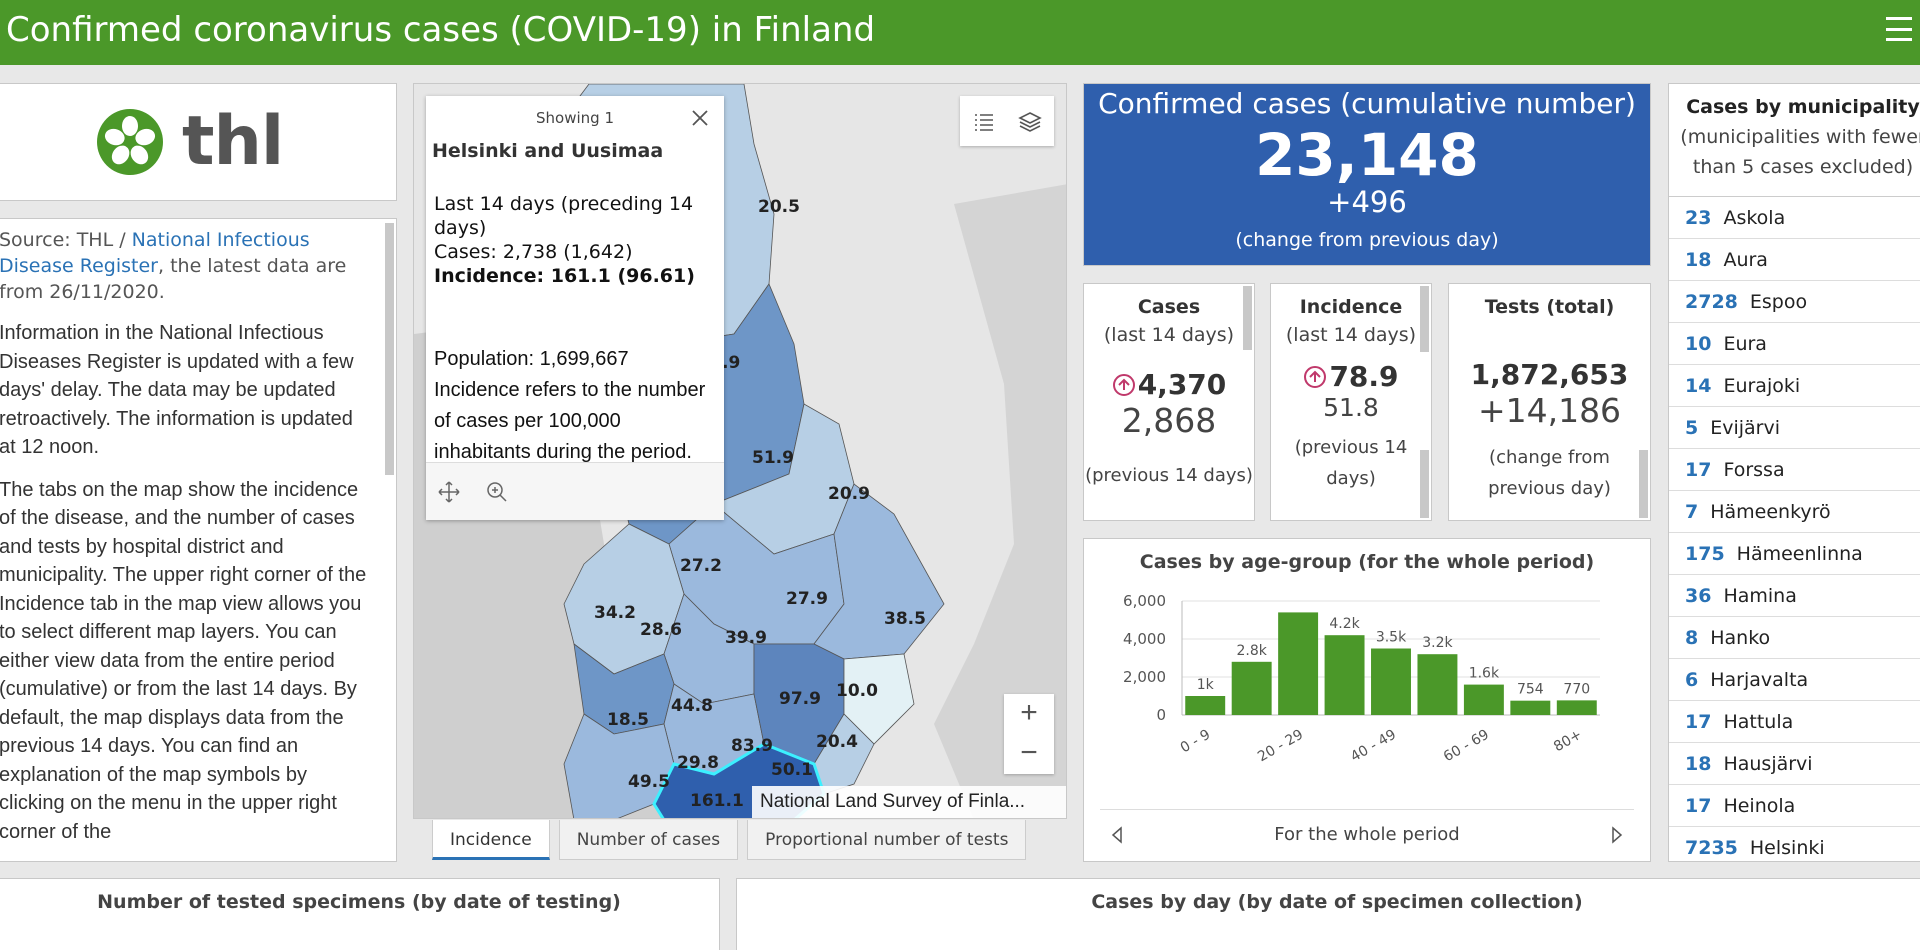 The height and width of the screenshot is (950, 1920). Describe the element at coordinates (1182, 384) in the screenshot. I see `cases-value: 4,370` at that location.